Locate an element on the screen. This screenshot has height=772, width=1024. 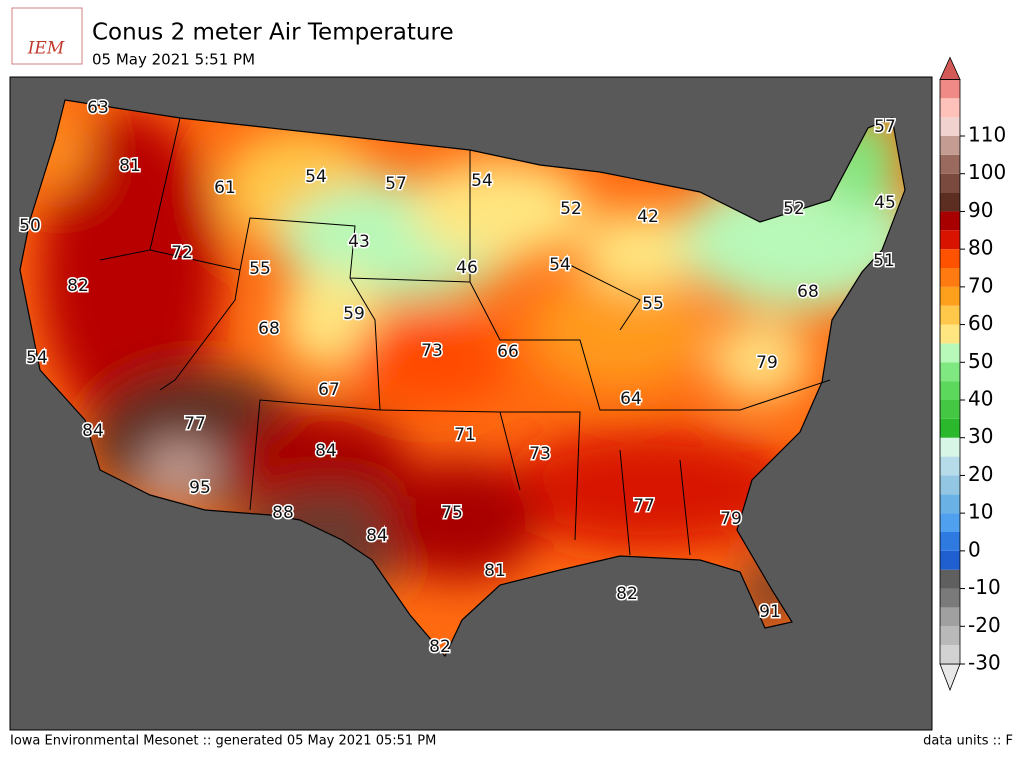
station-value: 67 is located at coordinates (329, 390).